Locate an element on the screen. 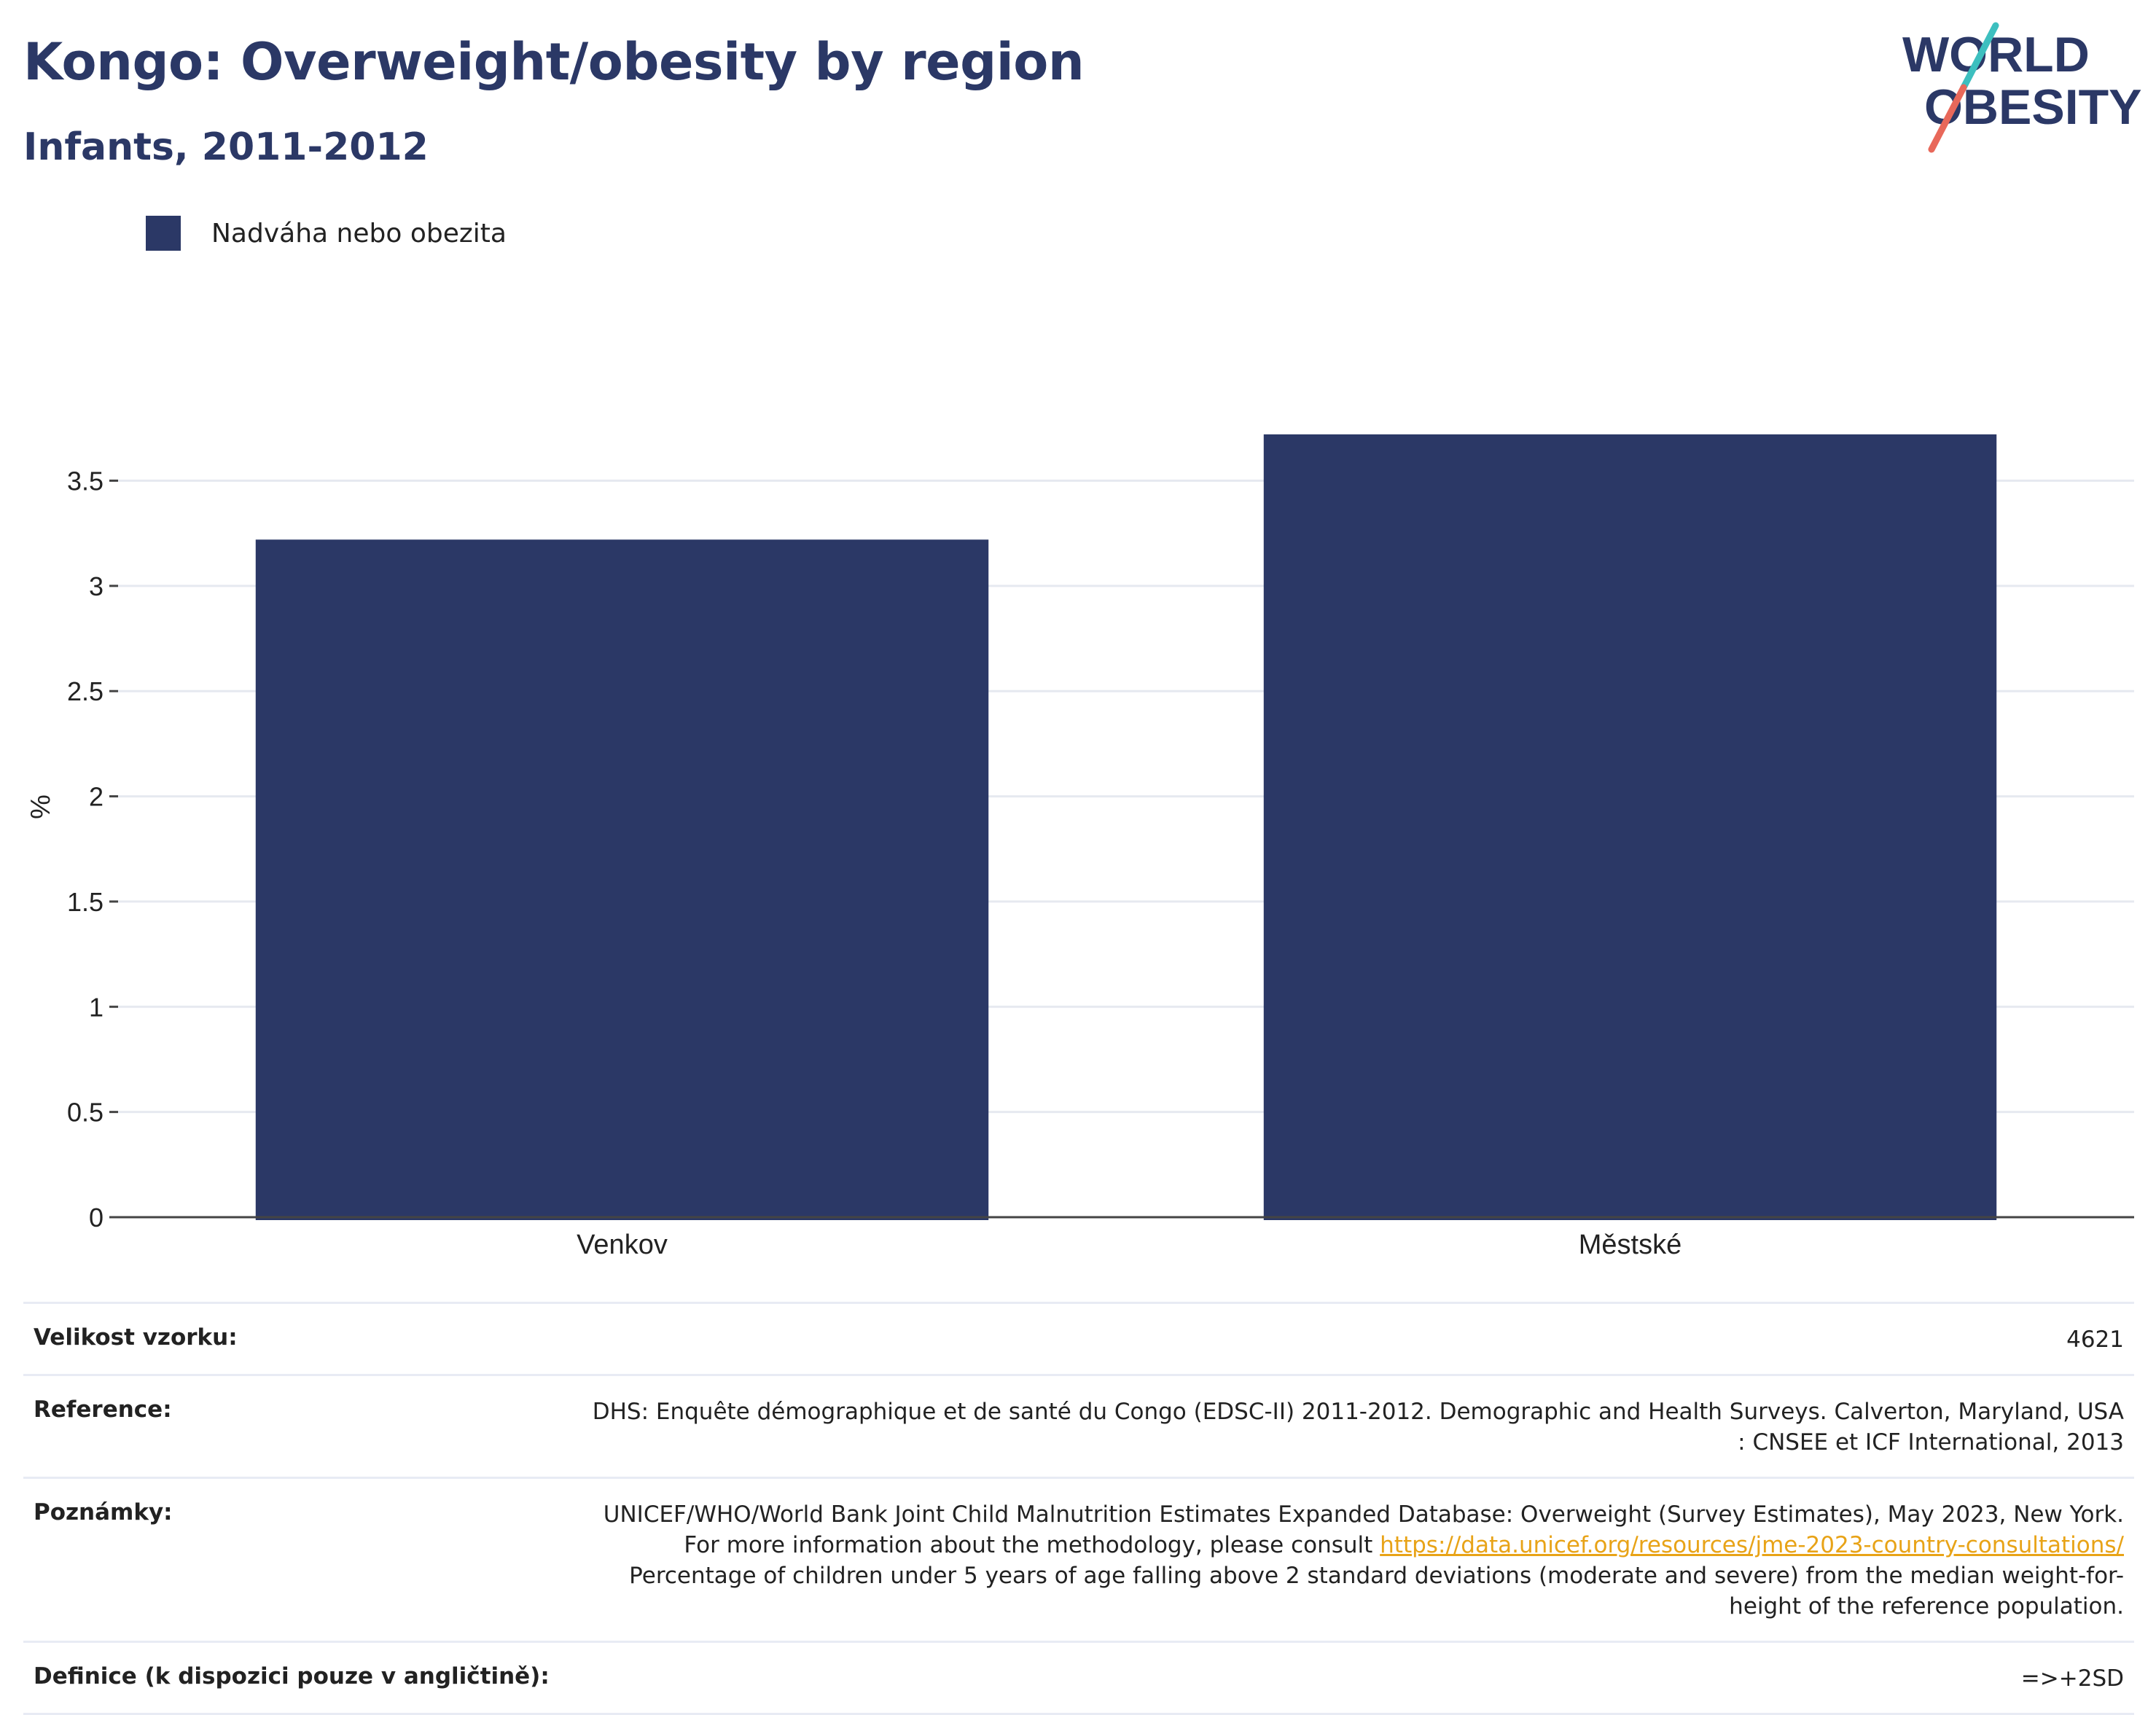 The width and height of the screenshot is (2156, 1715). legend-label: Nadváha nebo obezita is located at coordinates (359, 233).